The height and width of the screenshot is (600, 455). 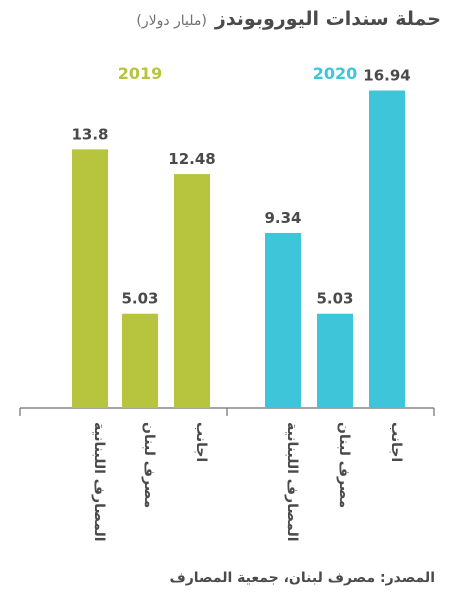 I want to click on category-label-2020-3: اجانب, so click(x=396, y=442).